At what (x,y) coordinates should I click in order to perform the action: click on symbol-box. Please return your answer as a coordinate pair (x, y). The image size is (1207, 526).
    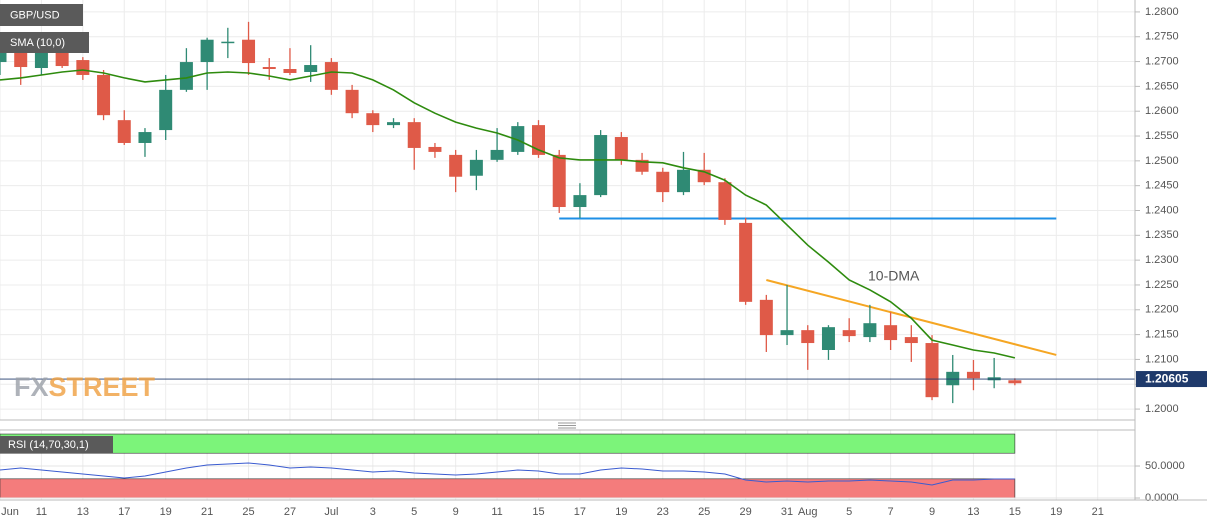
    Looking at the image, I should click on (41, 15).